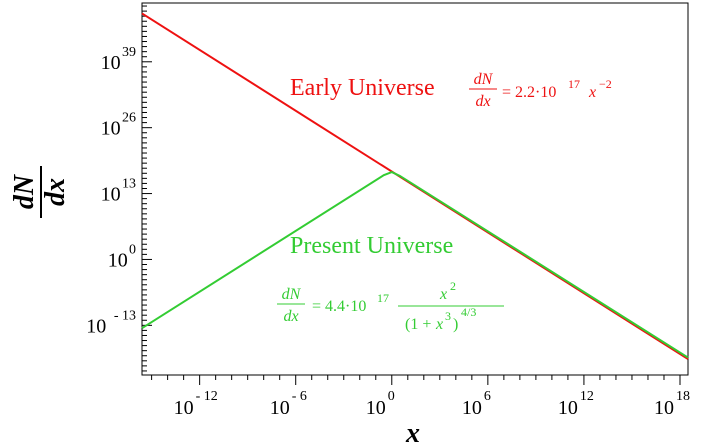 This screenshot has height=445, width=713. Describe the element at coordinates (683, 396) in the screenshot. I see `x-tick-exponent: 18` at that location.